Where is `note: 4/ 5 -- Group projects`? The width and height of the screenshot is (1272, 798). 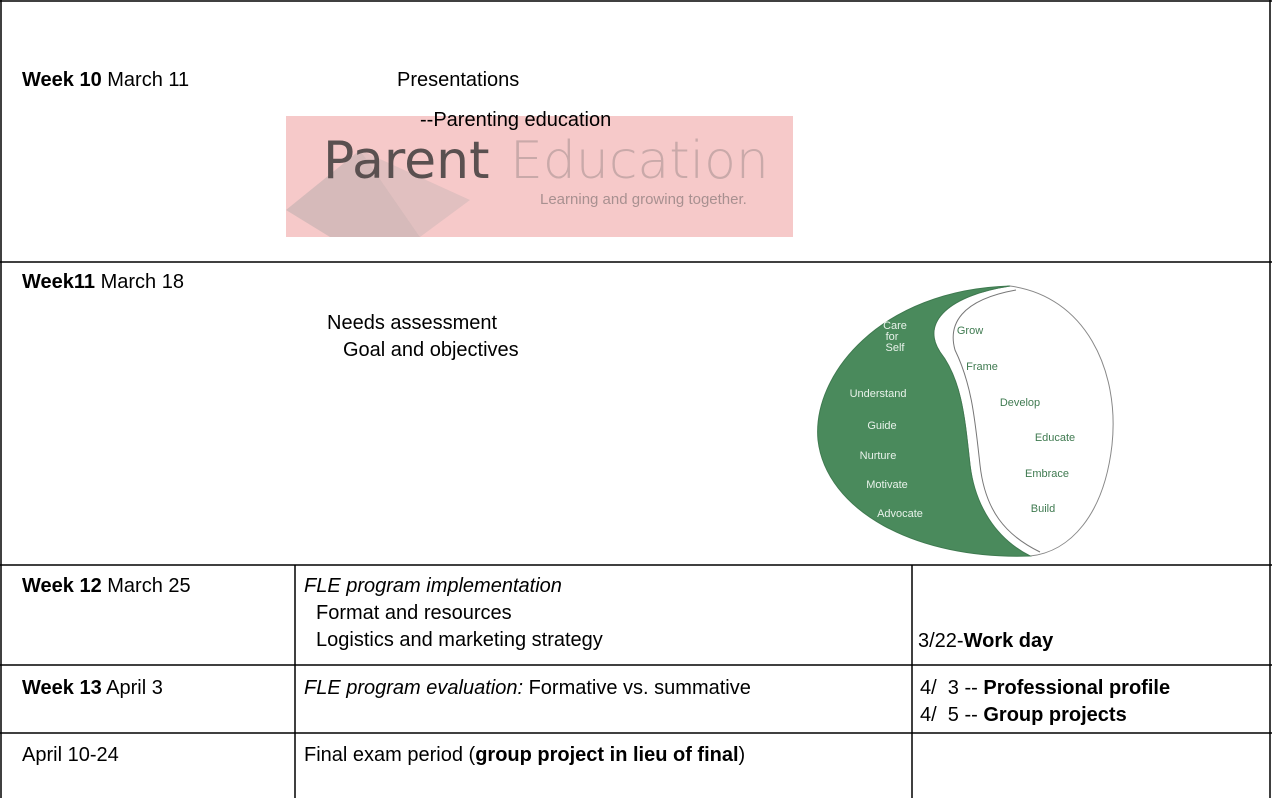
note: 4/ 5 -- Group projects is located at coordinates (1023, 715).